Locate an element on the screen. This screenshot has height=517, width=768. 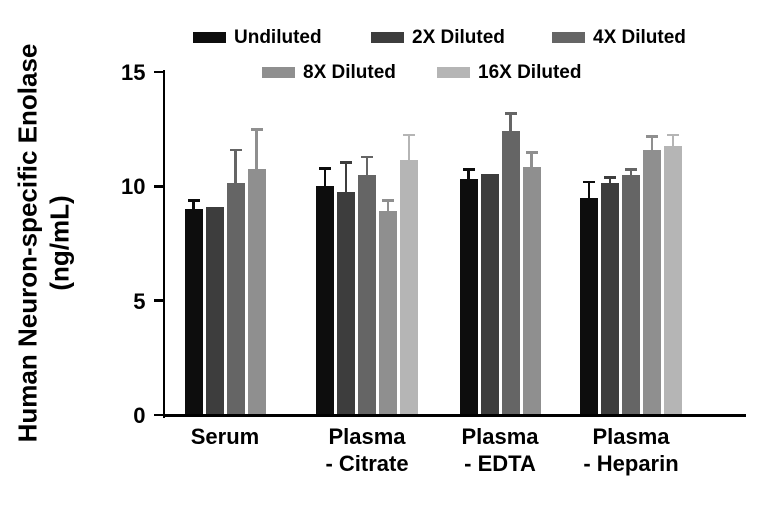
legend-item-8x-diluted: 8X Diluted is located at coordinates (329, 72).